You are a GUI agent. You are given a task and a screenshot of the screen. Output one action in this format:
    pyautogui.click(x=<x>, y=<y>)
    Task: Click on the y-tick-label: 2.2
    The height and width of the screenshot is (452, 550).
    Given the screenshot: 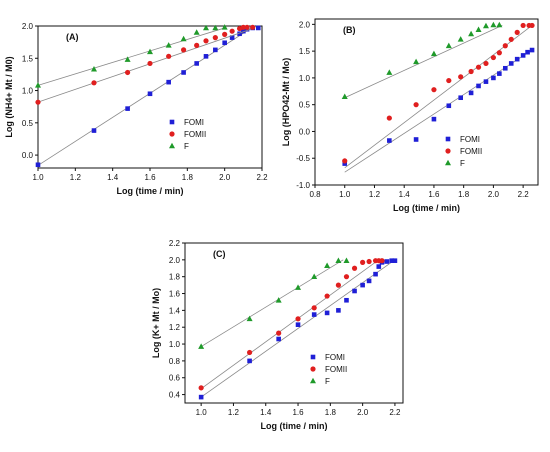 What is the action you would take?
    pyautogui.click(x=175, y=243)
    